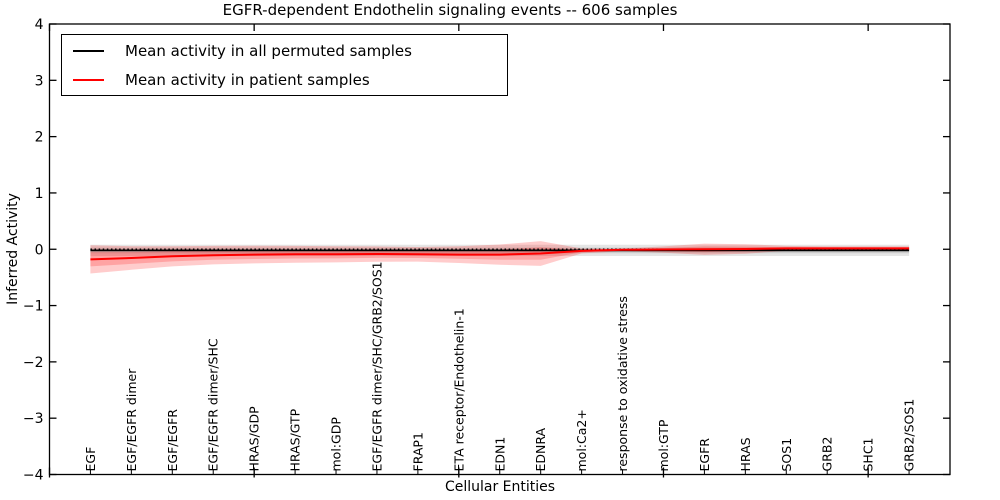 The height and width of the screenshot is (500, 1000). What do you see at coordinates (704, 455) in the screenshot?
I see `x-entity-label: EGFR` at bounding box center [704, 455].